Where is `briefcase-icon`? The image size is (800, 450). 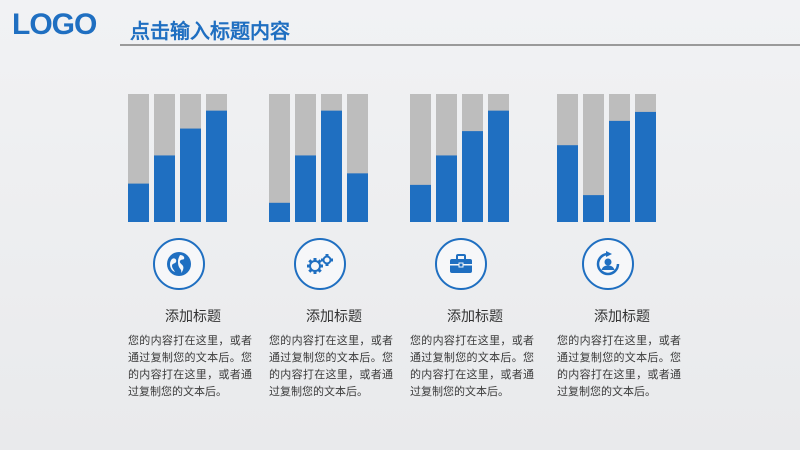 briefcase-icon is located at coordinates (461, 263).